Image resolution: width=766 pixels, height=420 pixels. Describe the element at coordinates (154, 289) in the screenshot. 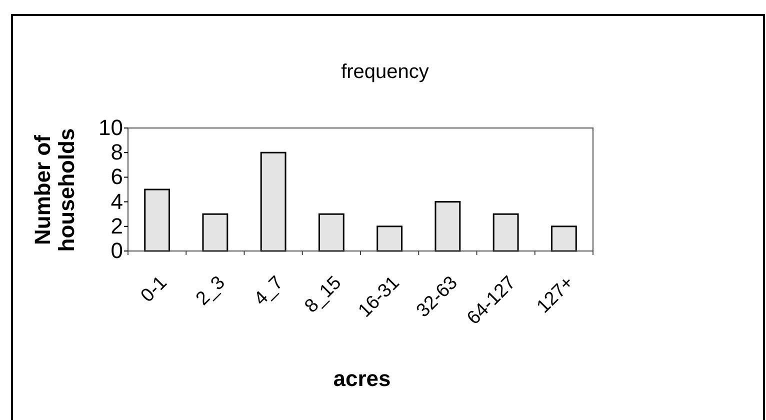

I see `x-tick-label: 0-1` at that location.